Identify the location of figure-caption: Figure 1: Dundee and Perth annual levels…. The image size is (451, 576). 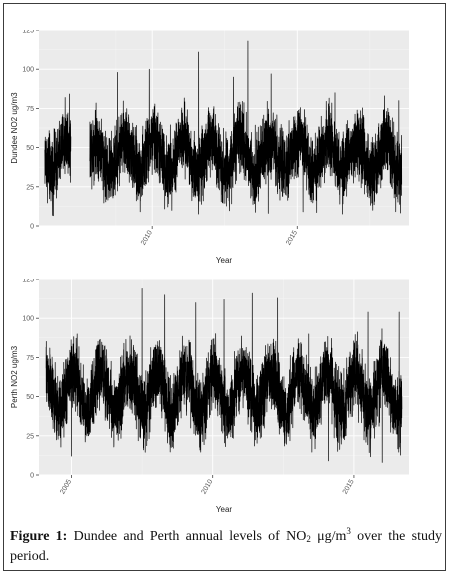
(226, 547).